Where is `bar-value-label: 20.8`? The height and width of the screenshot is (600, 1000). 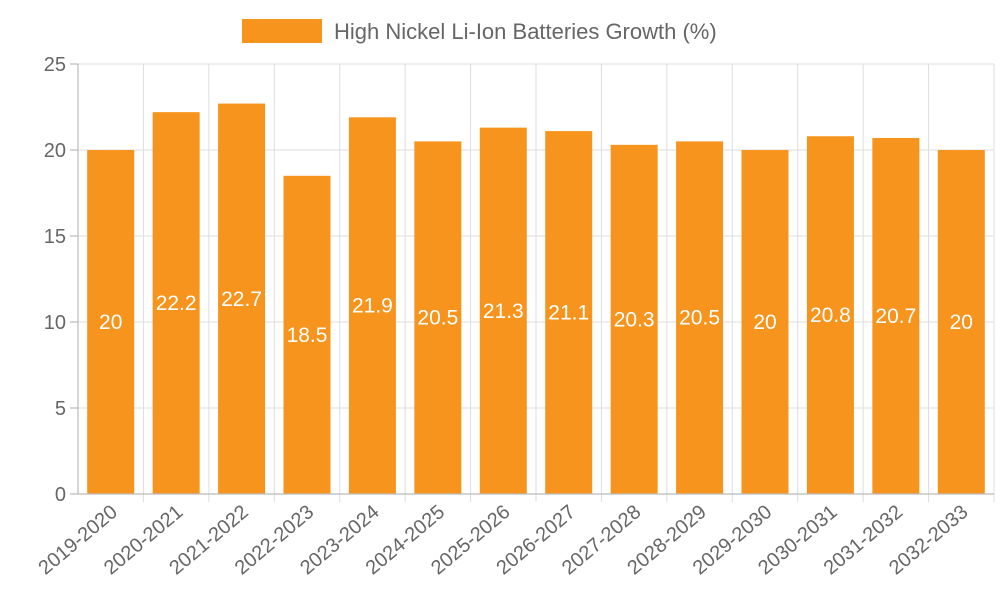
bar-value-label: 20.8 is located at coordinates (830, 315).